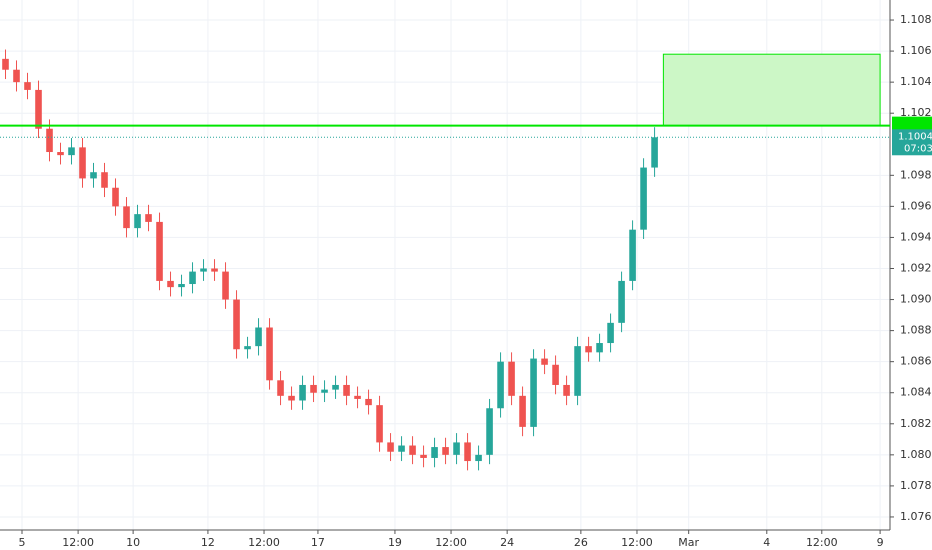  What do you see at coordinates (916, 454) in the screenshot?
I see `y-tick-label: 1.08000` at bounding box center [916, 454].